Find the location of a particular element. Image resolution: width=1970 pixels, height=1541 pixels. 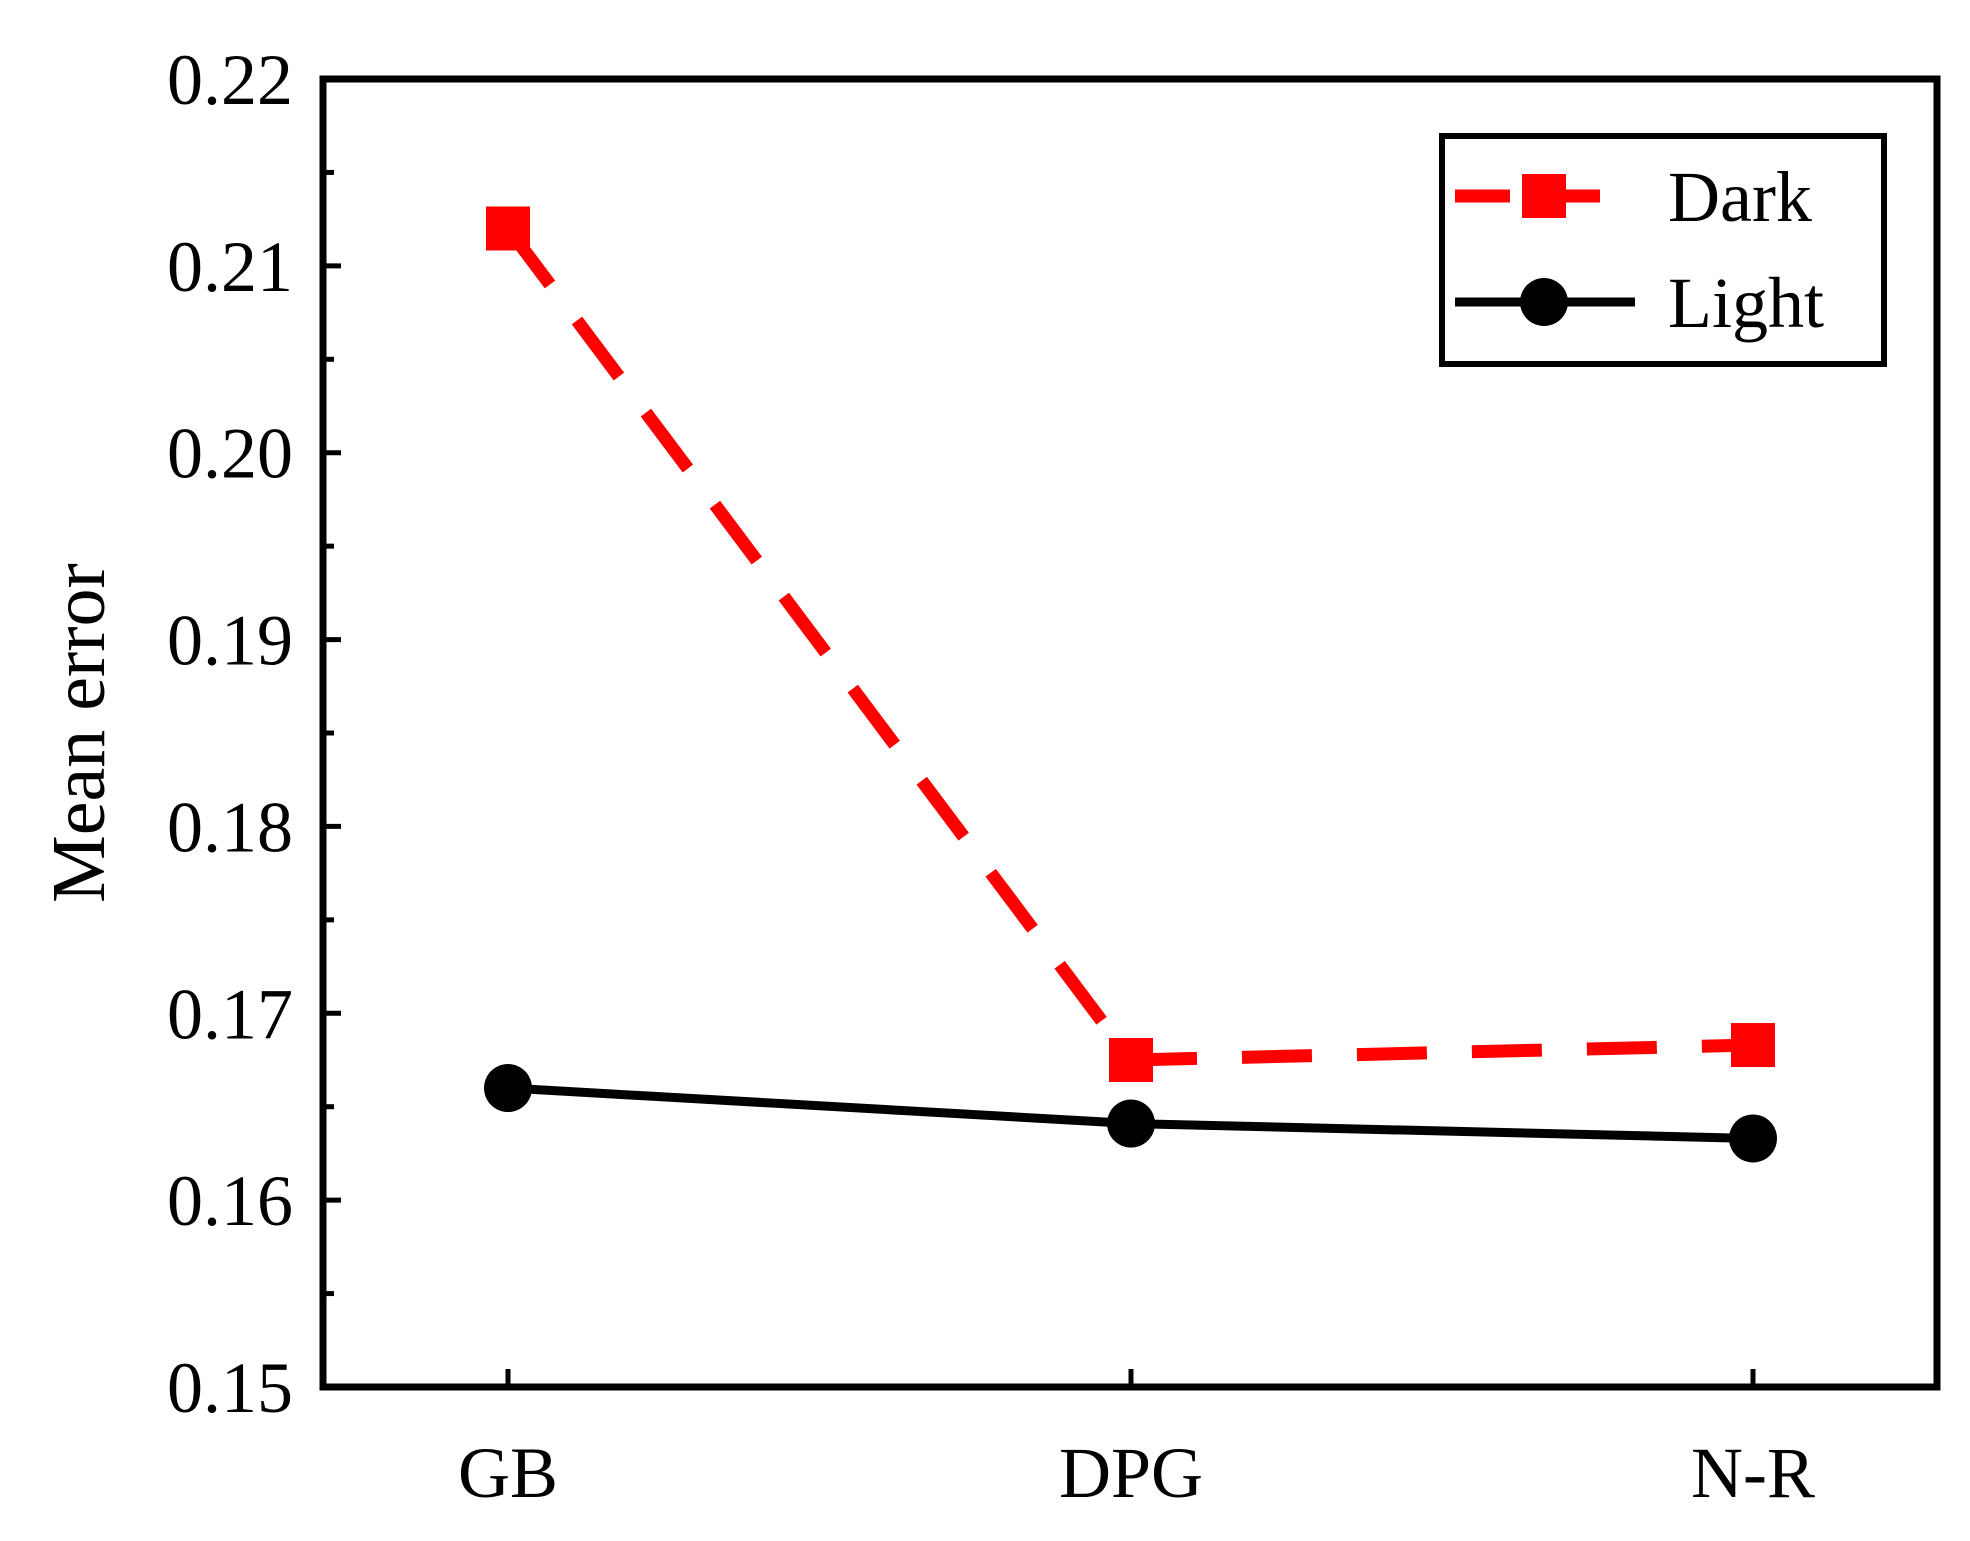

legend-marker-dark is located at coordinates (1544, 196).